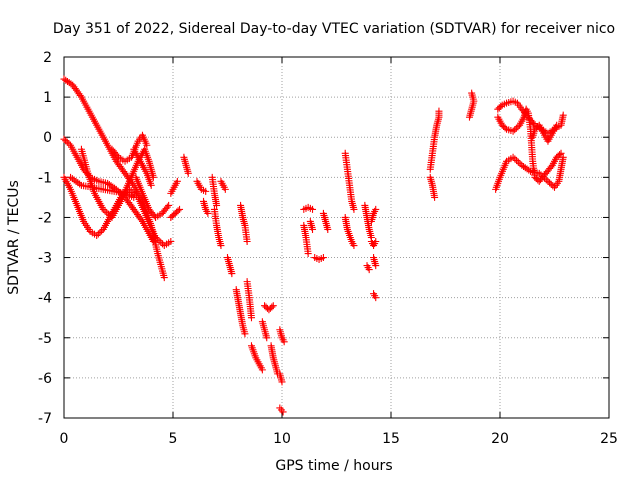 Image resolution: width=640 pixels, height=480 pixels. What do you see at coordinates (173, 439) in the screenshot?
I see `x-tick-label: 5` at bounding box center [173, 439].